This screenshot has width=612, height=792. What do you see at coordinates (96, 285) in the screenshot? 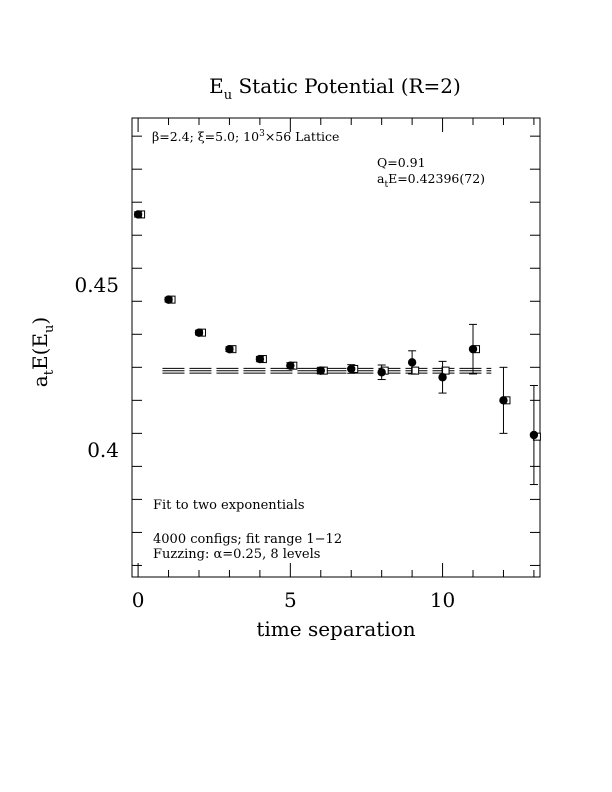
I see `y-tick-label: 0.45` at bounding box center [96, 285].